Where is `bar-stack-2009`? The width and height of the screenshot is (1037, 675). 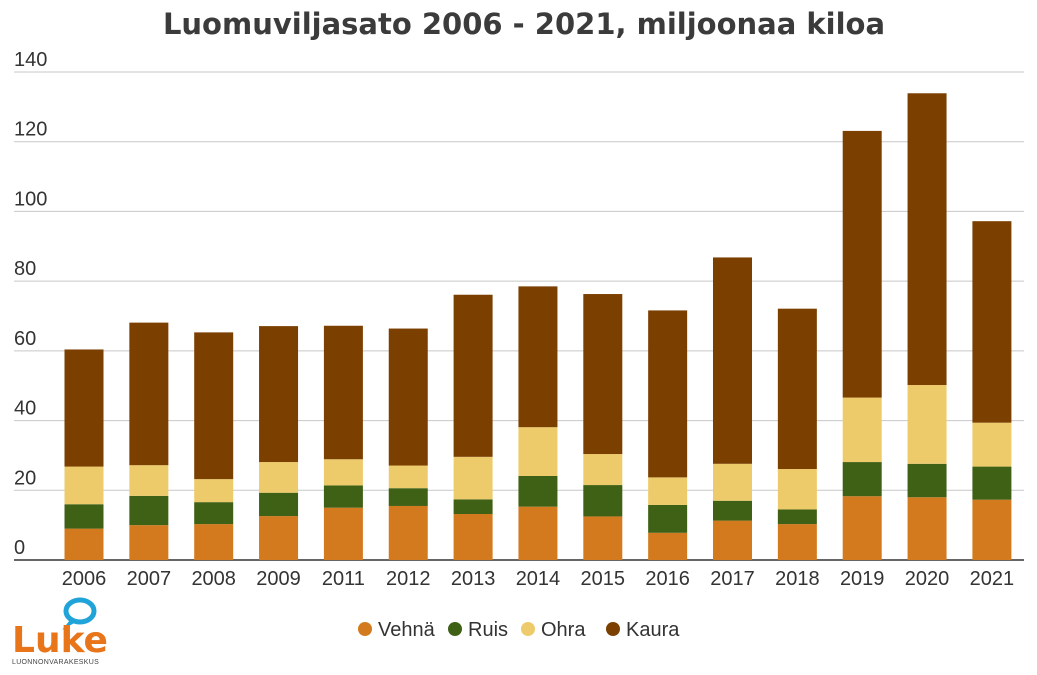
bar-stack-2009 is located at coordinates (279, 443).